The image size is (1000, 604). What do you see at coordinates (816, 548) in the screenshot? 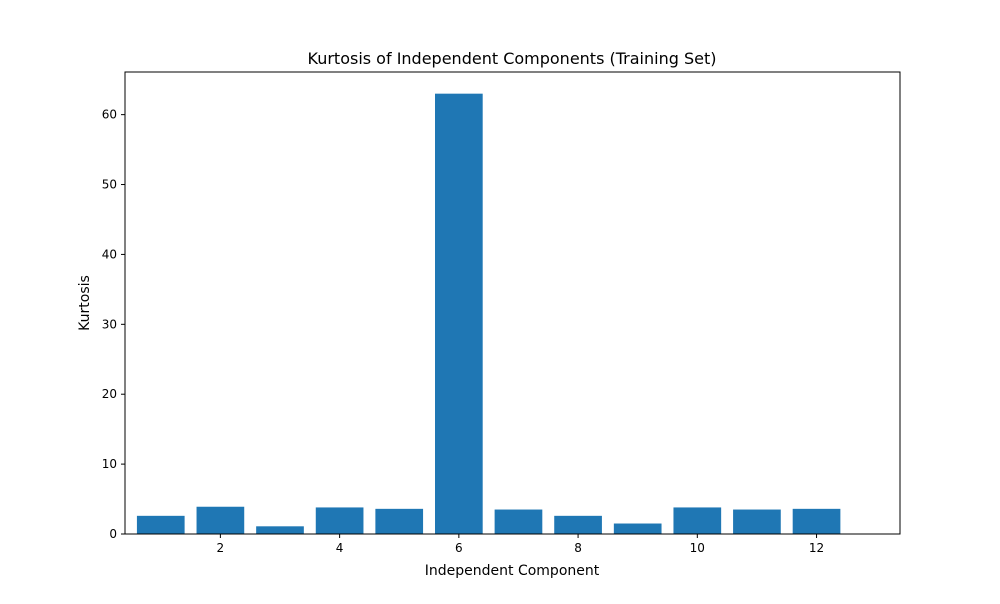
I see `x-tick-label: 12` at bounding box center [816, 548].